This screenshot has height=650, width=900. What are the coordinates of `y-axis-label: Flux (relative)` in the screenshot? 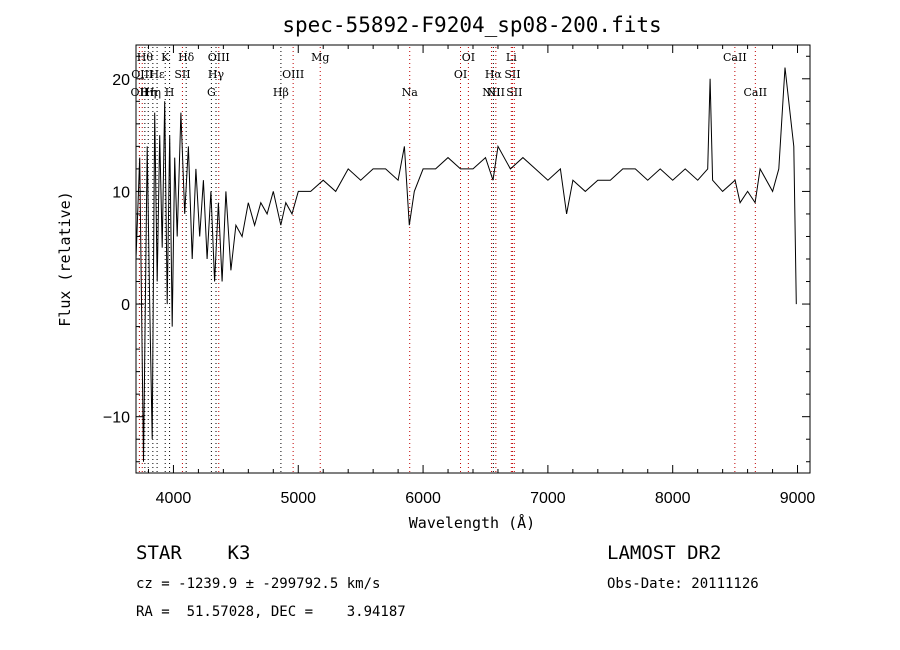 It's located at (65, 258).